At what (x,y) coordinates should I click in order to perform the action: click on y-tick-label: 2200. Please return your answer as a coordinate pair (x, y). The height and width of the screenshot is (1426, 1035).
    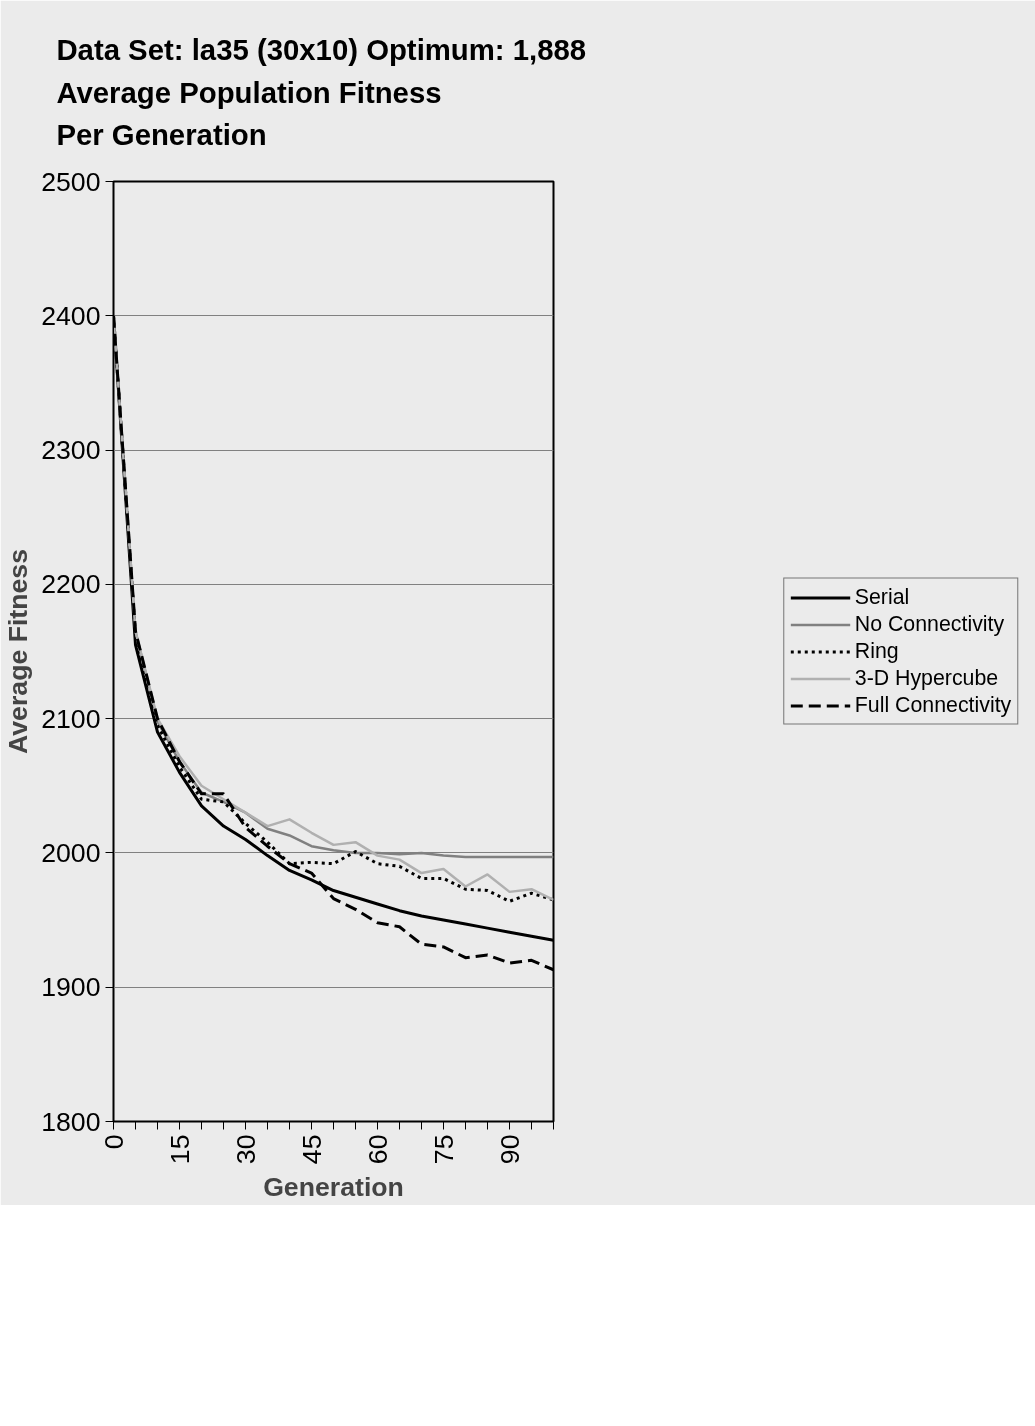
    Looking at the image, I should click on (71, 584).